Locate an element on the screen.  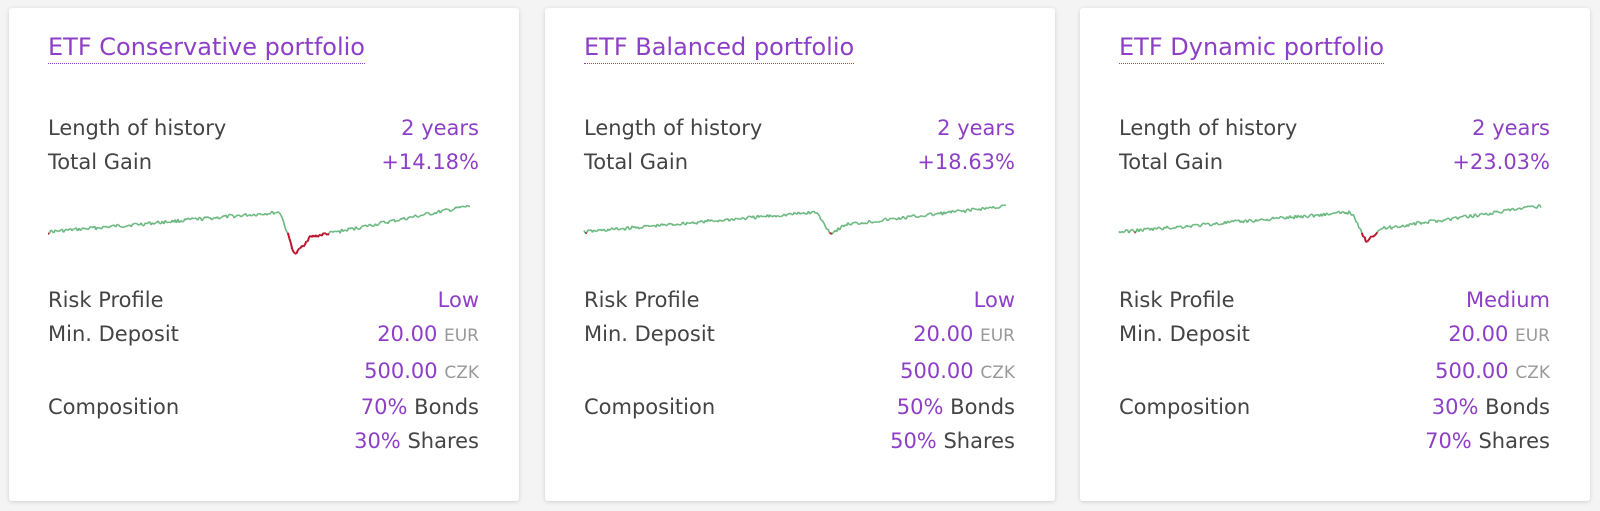
deposit-czk-row: 500.00 CZK is located at coordinates (1334, 374).